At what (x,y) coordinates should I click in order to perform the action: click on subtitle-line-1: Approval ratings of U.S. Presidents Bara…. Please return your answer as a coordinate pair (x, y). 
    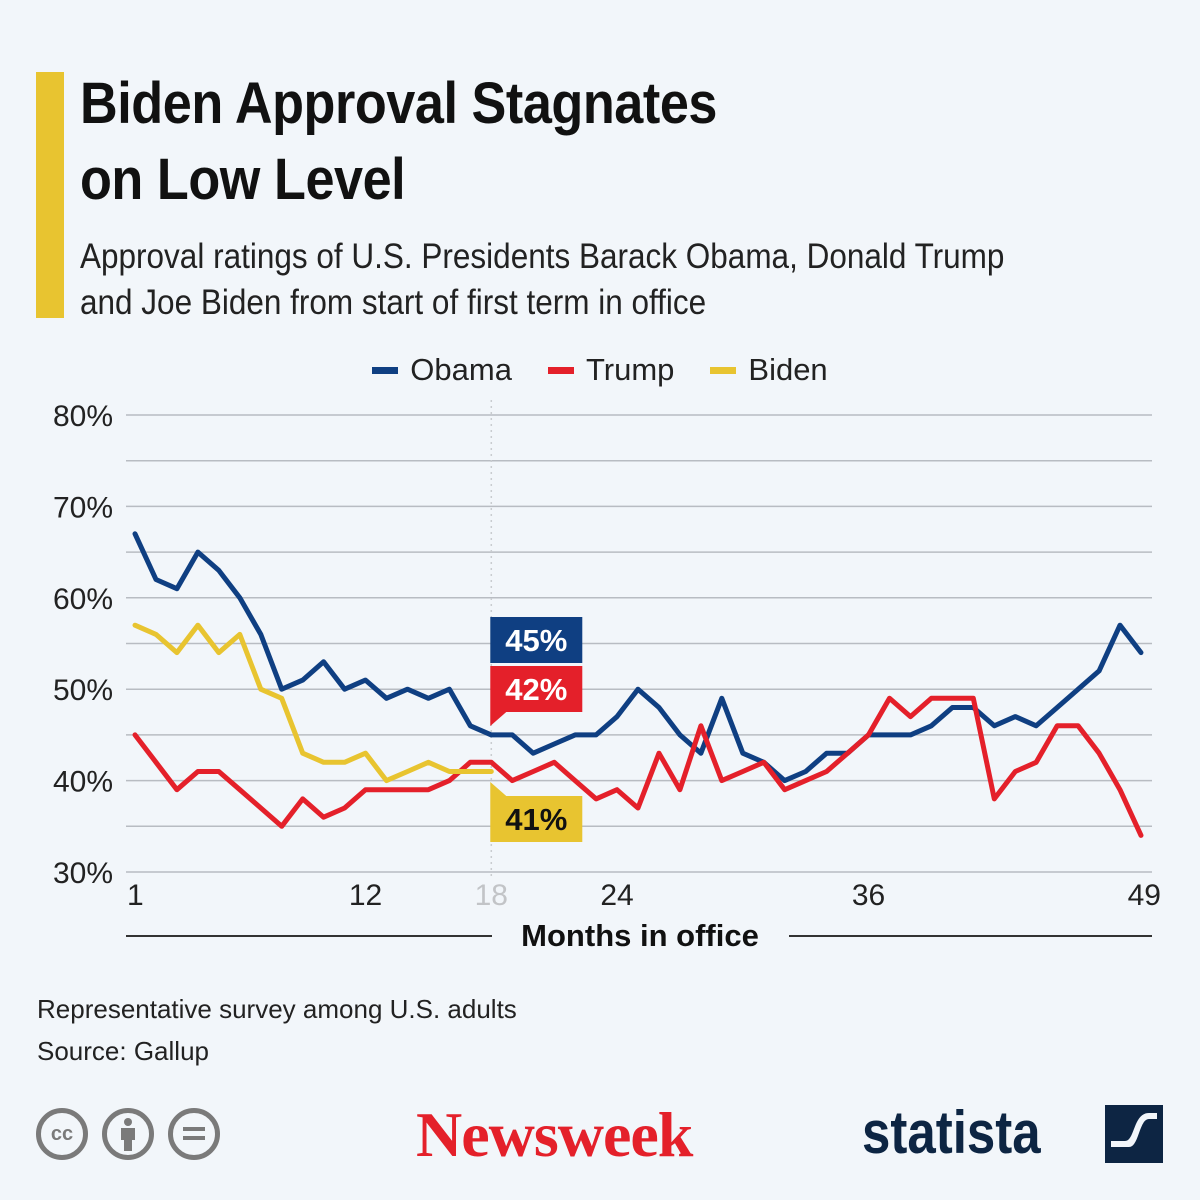
    Looking at the image, I should click on (542, 256).